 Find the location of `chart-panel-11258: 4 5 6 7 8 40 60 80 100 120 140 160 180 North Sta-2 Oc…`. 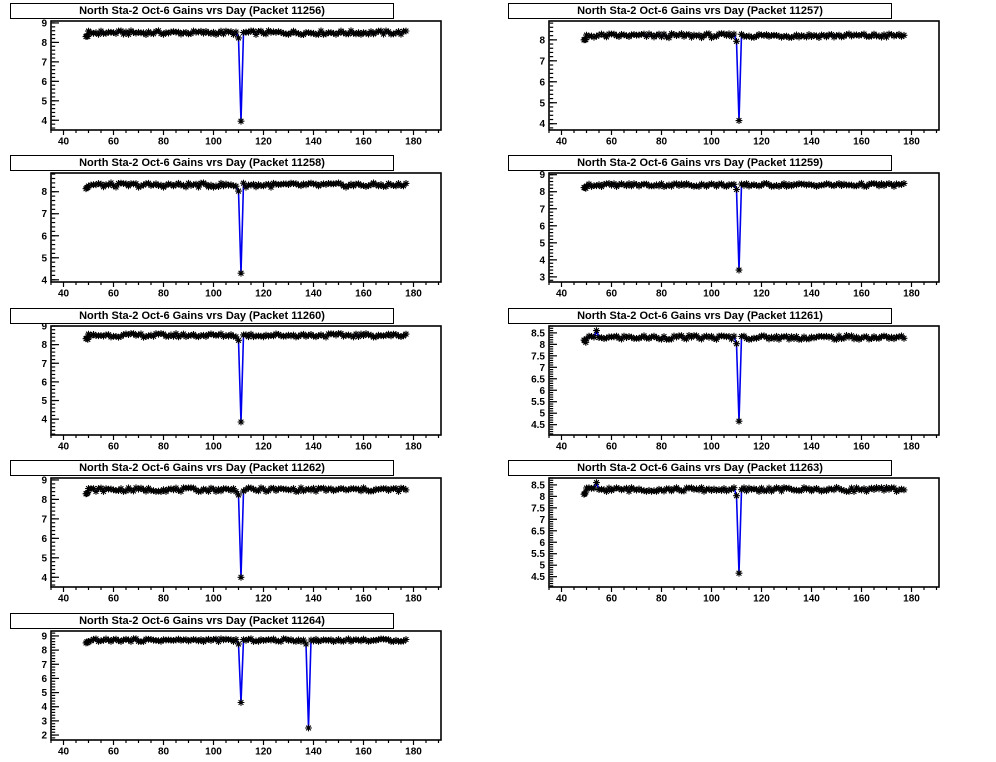

chart-panel-11258: 4 5 6 7 8 40 60 80 100 120 140 160 180 North Sta-2 Oc… is located at coordinates (249, 228).